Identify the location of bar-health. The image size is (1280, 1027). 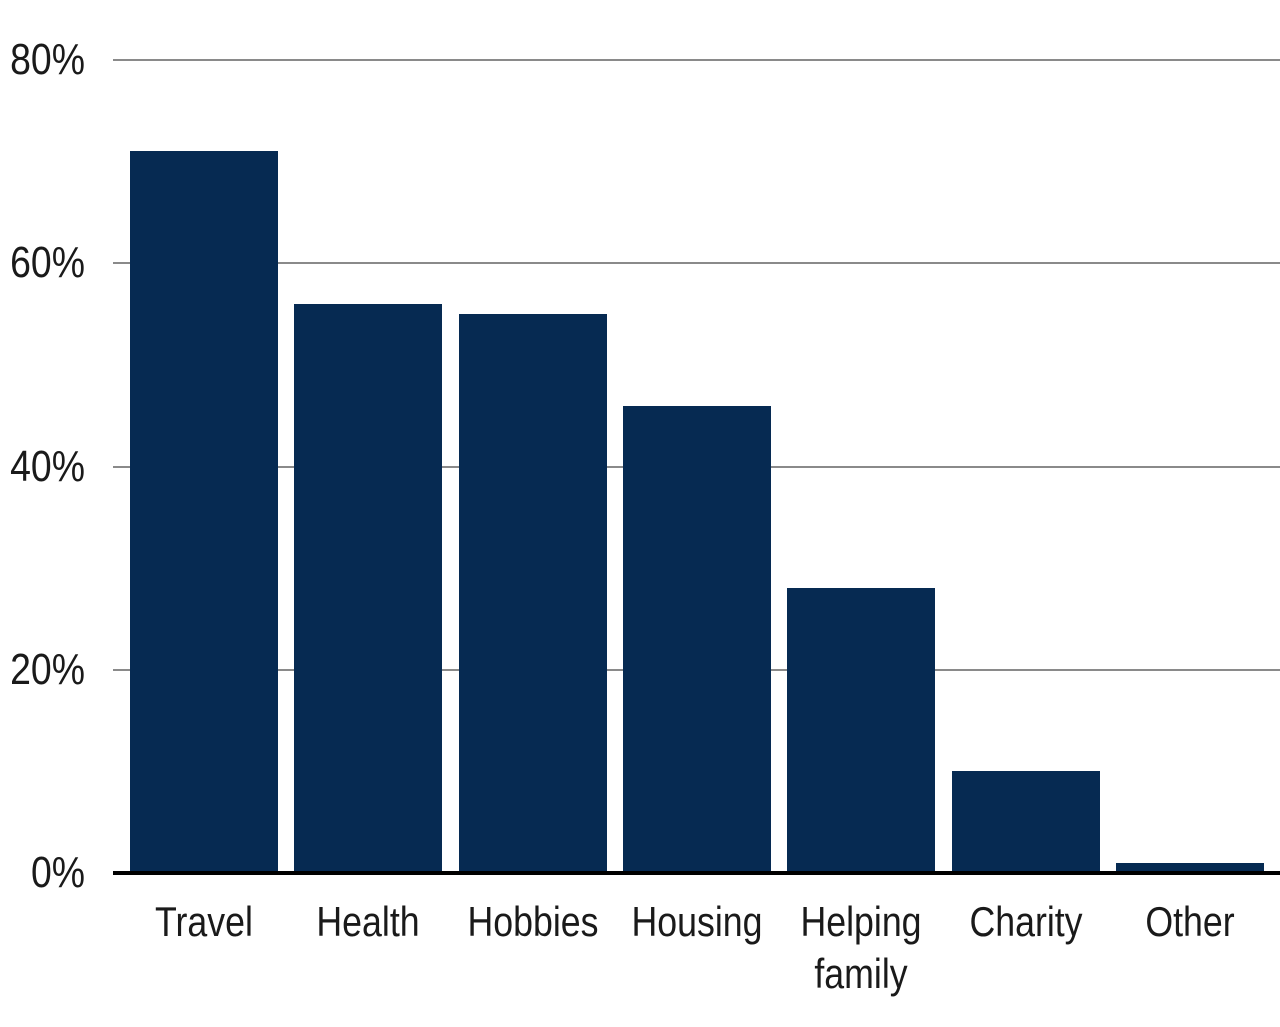
(368, 588).